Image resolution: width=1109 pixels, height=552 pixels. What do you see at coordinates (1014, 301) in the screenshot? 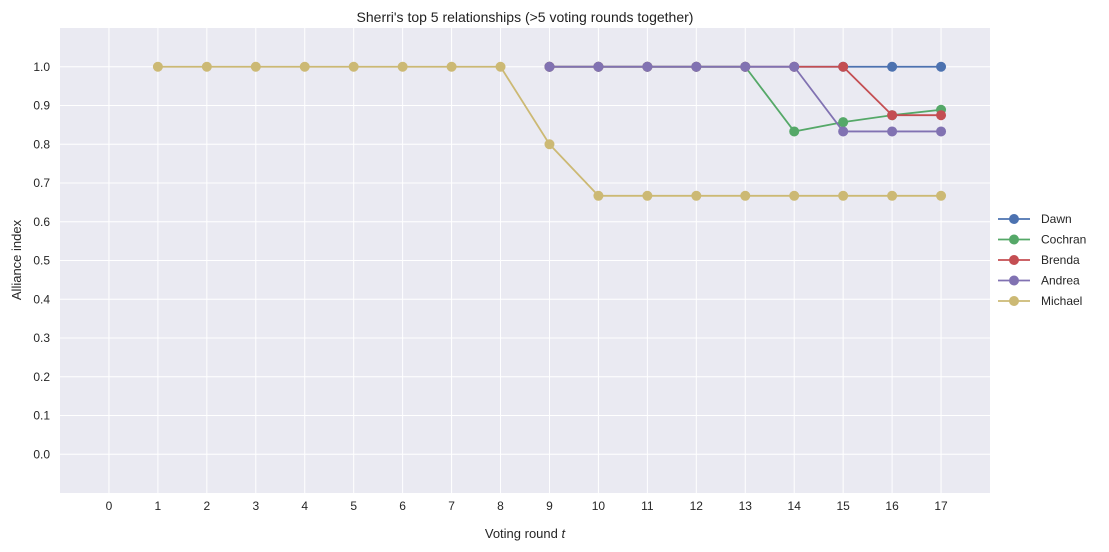
I see `legend-marker-michael` at bounding box center [1014, 301].